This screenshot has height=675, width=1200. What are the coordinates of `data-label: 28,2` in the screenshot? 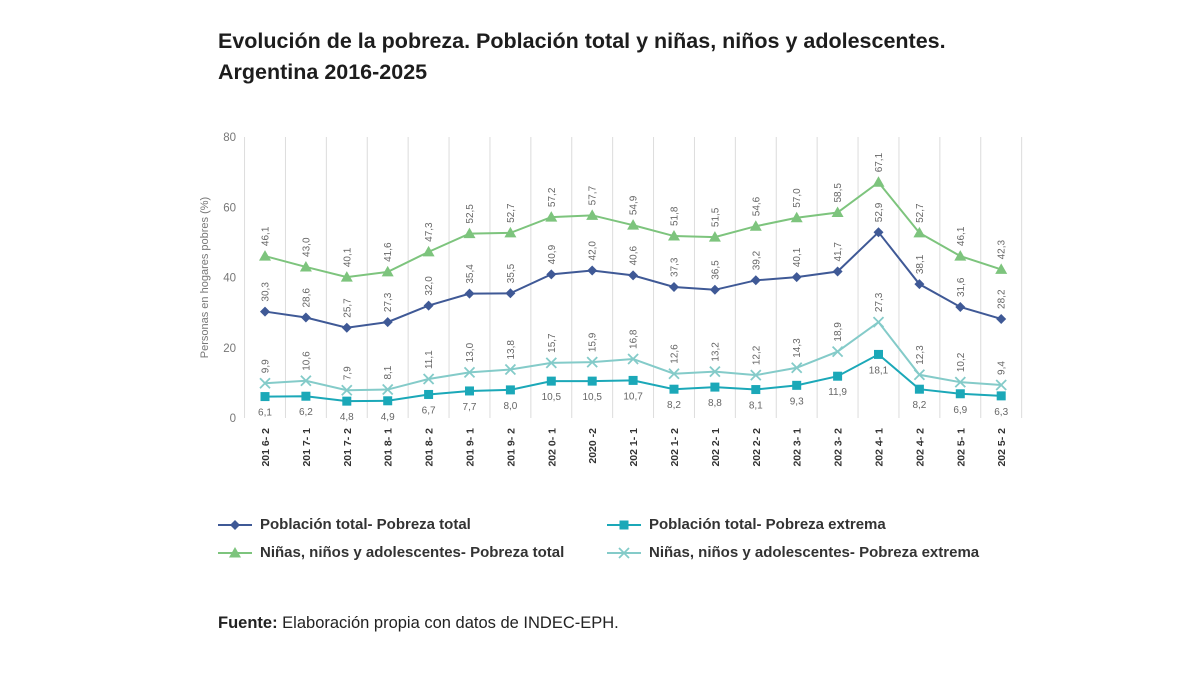 It's located at (1002, 299).